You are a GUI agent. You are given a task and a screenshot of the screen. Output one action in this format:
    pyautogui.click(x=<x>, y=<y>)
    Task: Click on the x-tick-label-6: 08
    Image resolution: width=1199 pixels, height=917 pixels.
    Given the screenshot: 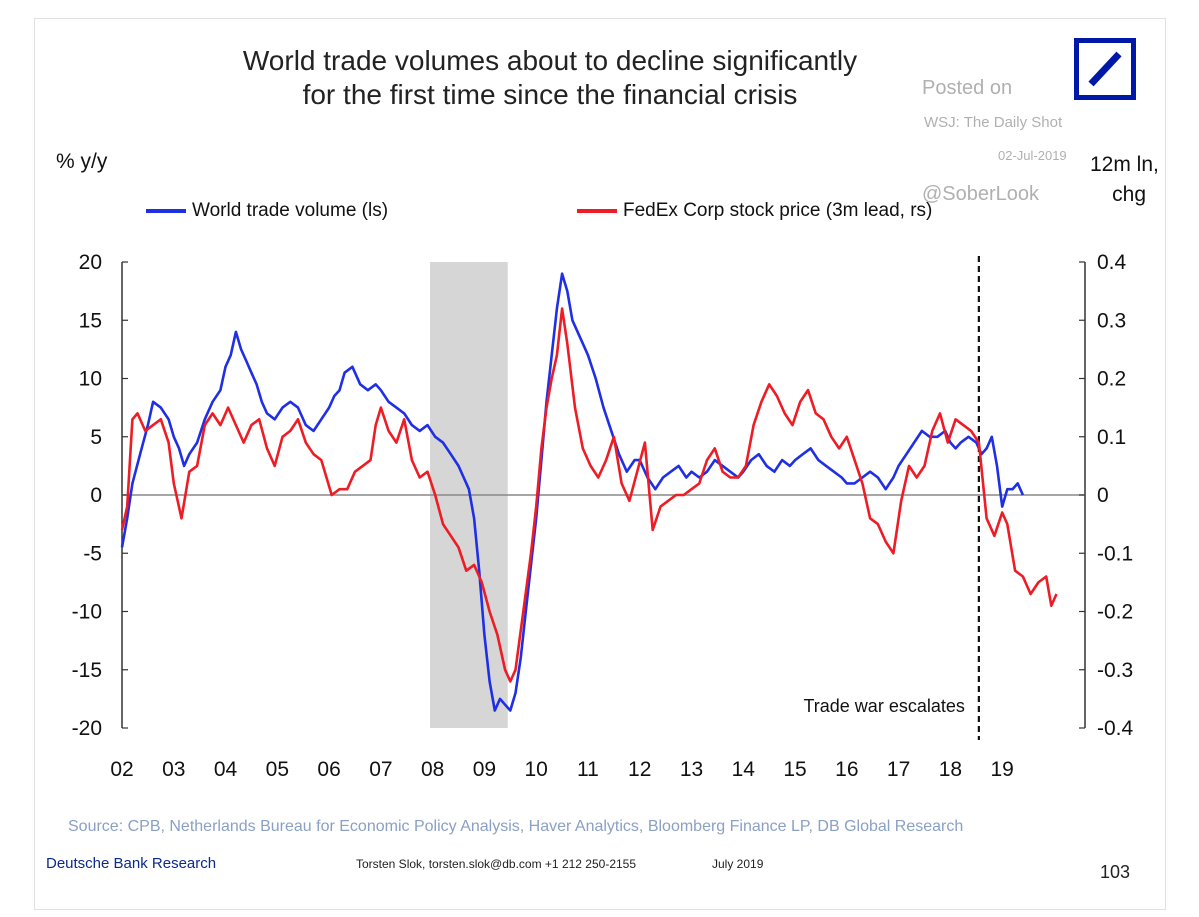 What is the action you would take?
    pyautogui.click(x=432, y=769)
    